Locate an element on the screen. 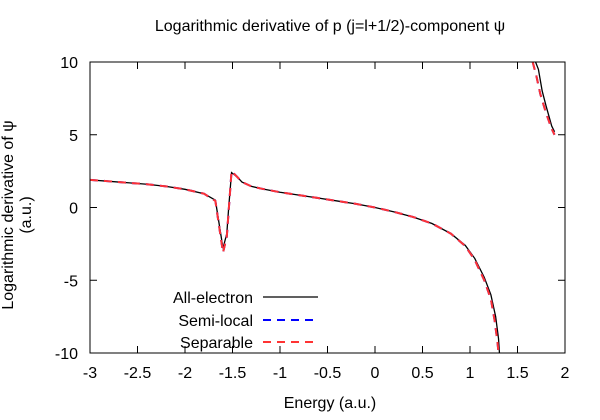 This screenshot has width=600, height=420. x-tick-label: 0 is located at coordinates (375, 373).